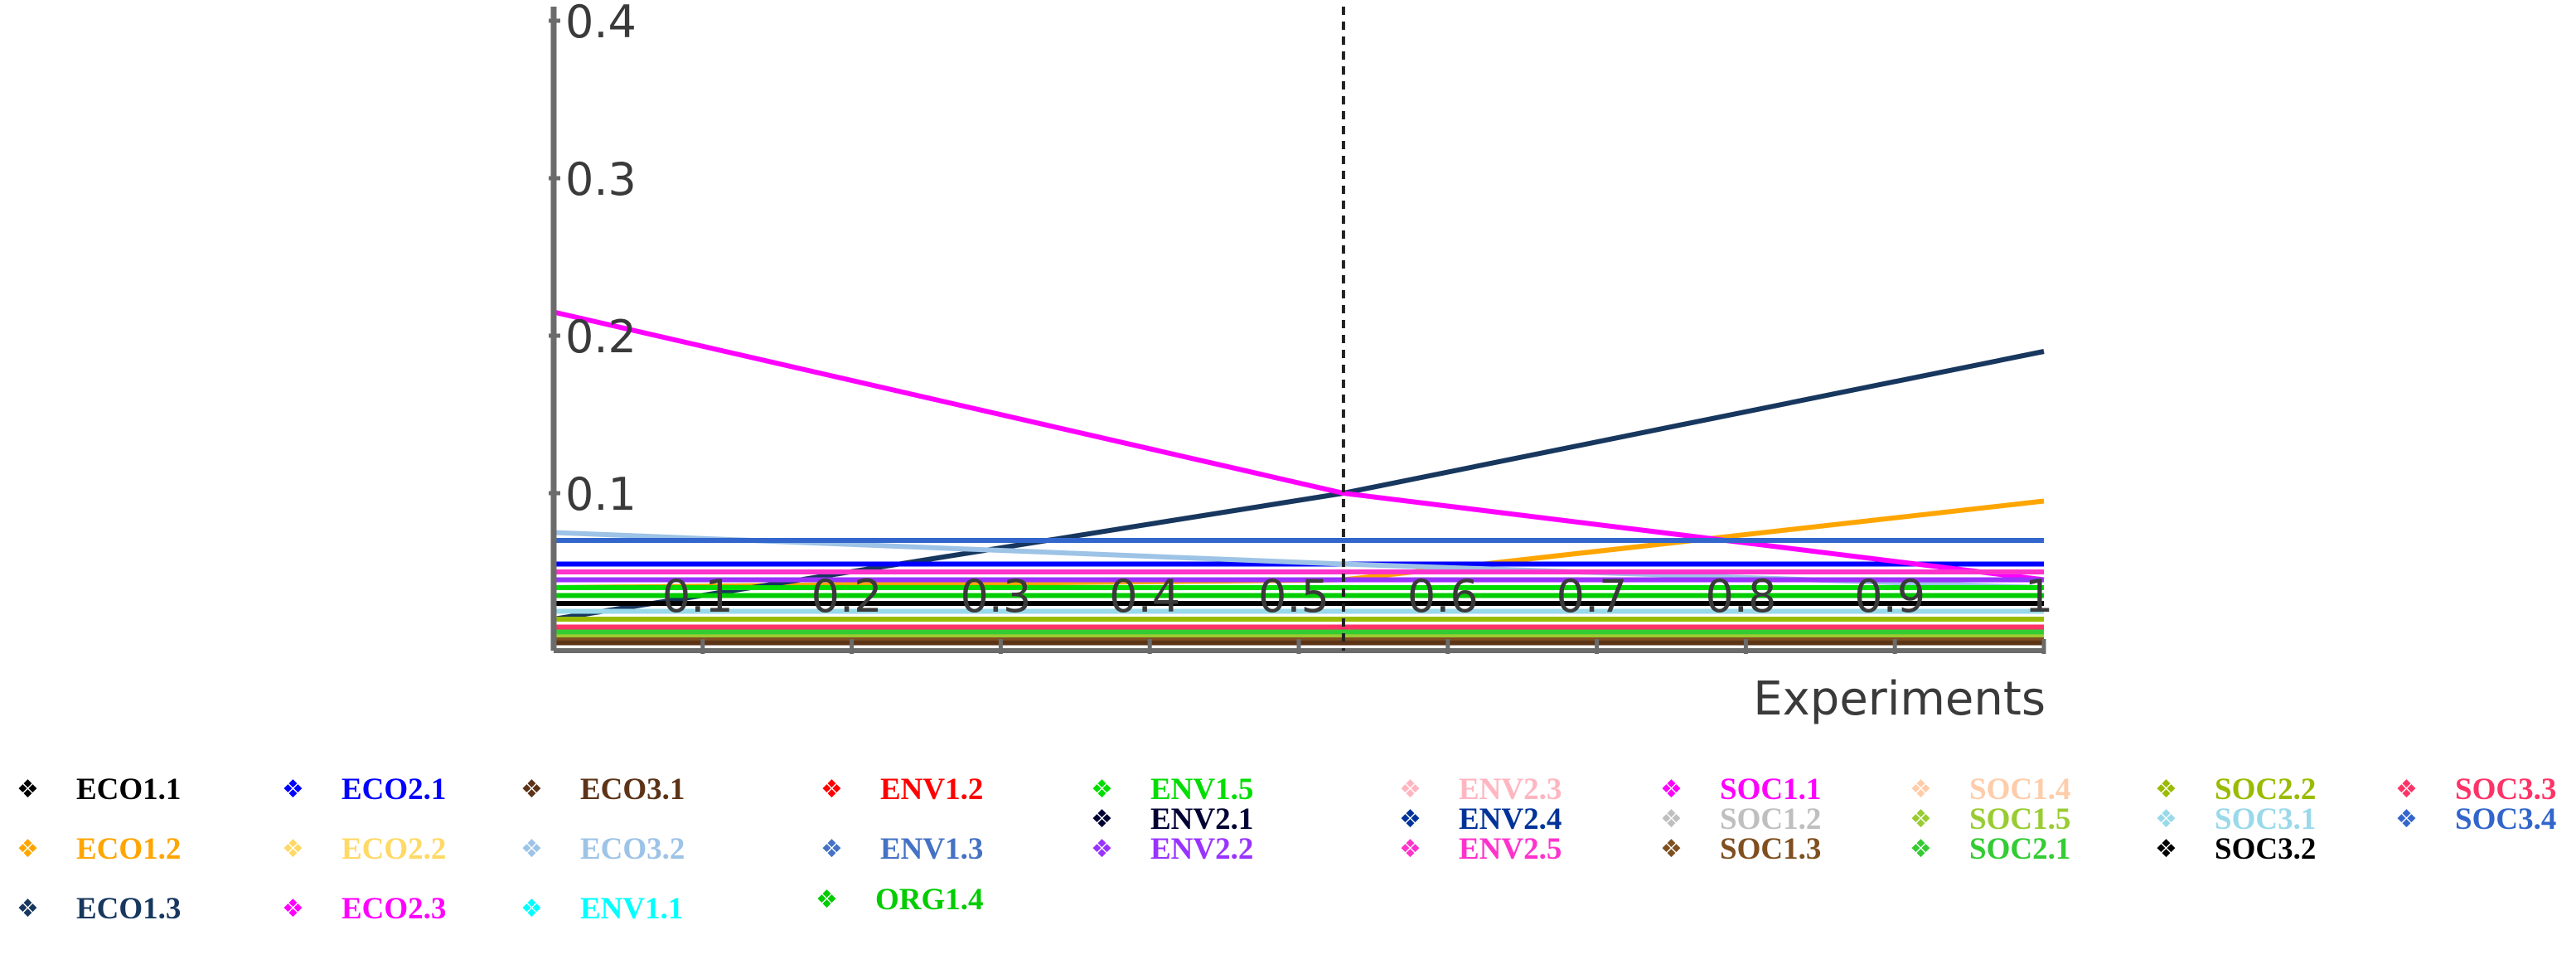 This screenshot has height=959, width=2576. What do you see at coordinates (1201, 819) in the screenshot?
I see `legend-label: ENV2.1` at bounding box center [1201, 819].